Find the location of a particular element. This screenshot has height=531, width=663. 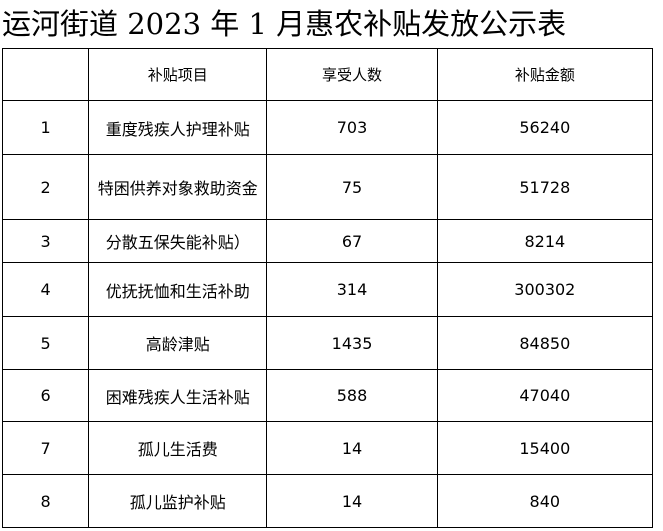

row-recipients: 1435 is located at coordinates (352, 343).